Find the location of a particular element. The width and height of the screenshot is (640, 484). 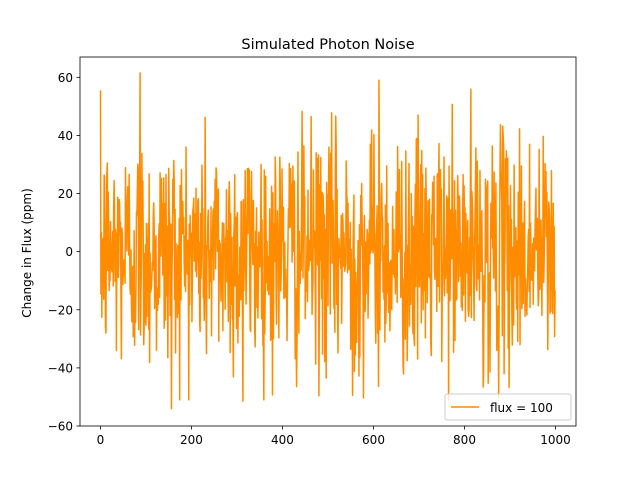

legend-box is located at coordinates (508, 407).